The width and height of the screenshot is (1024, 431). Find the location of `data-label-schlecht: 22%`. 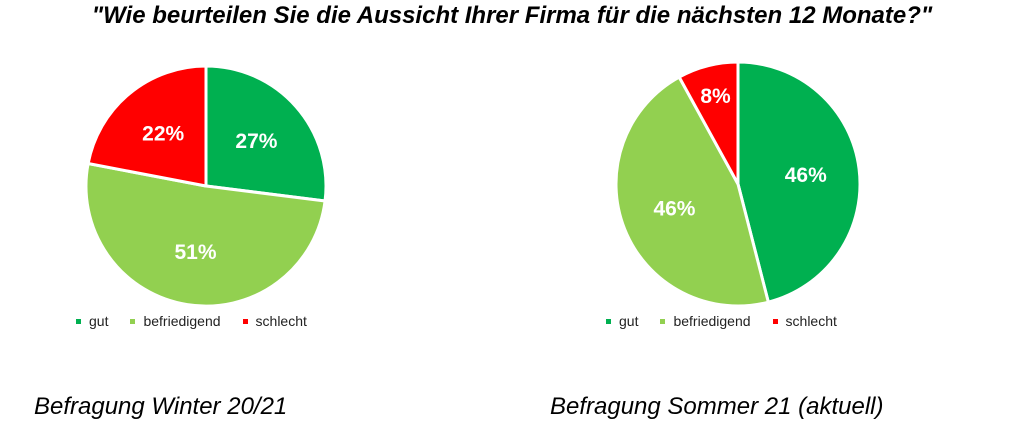

data-label-schlecht: 22% is located at coordinates (163, 134).